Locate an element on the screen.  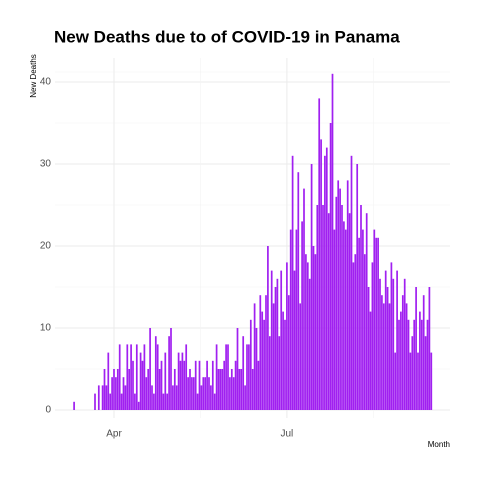
y-tick-label: 0 is located at coordinates (48, 410).